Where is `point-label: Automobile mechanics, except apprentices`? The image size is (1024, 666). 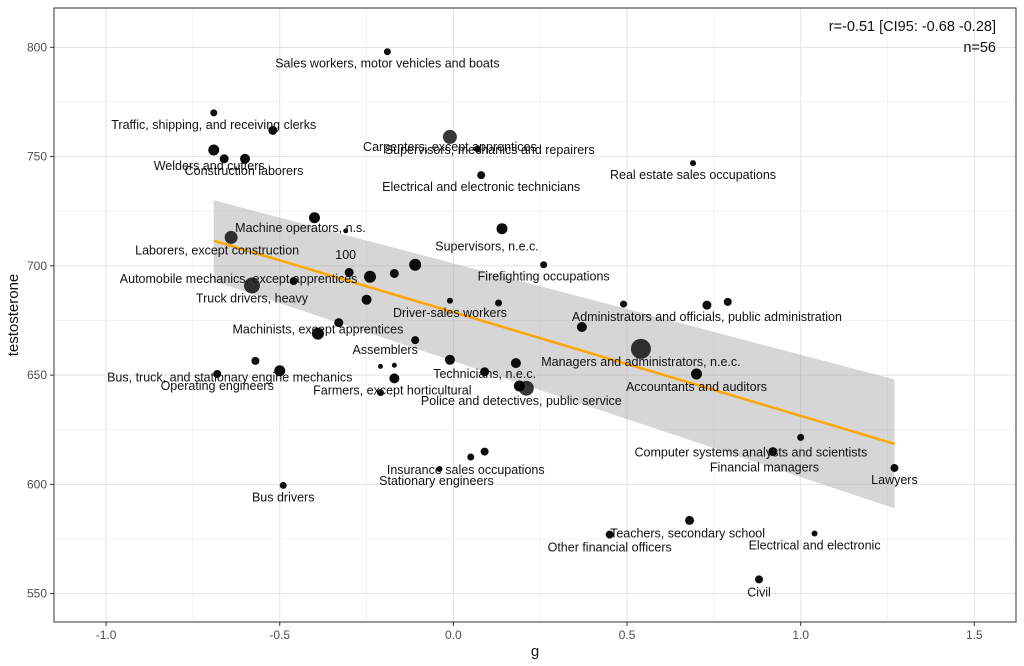
point-label: Automobile mechanics, except apprentices is located at coordinates (239, 279).